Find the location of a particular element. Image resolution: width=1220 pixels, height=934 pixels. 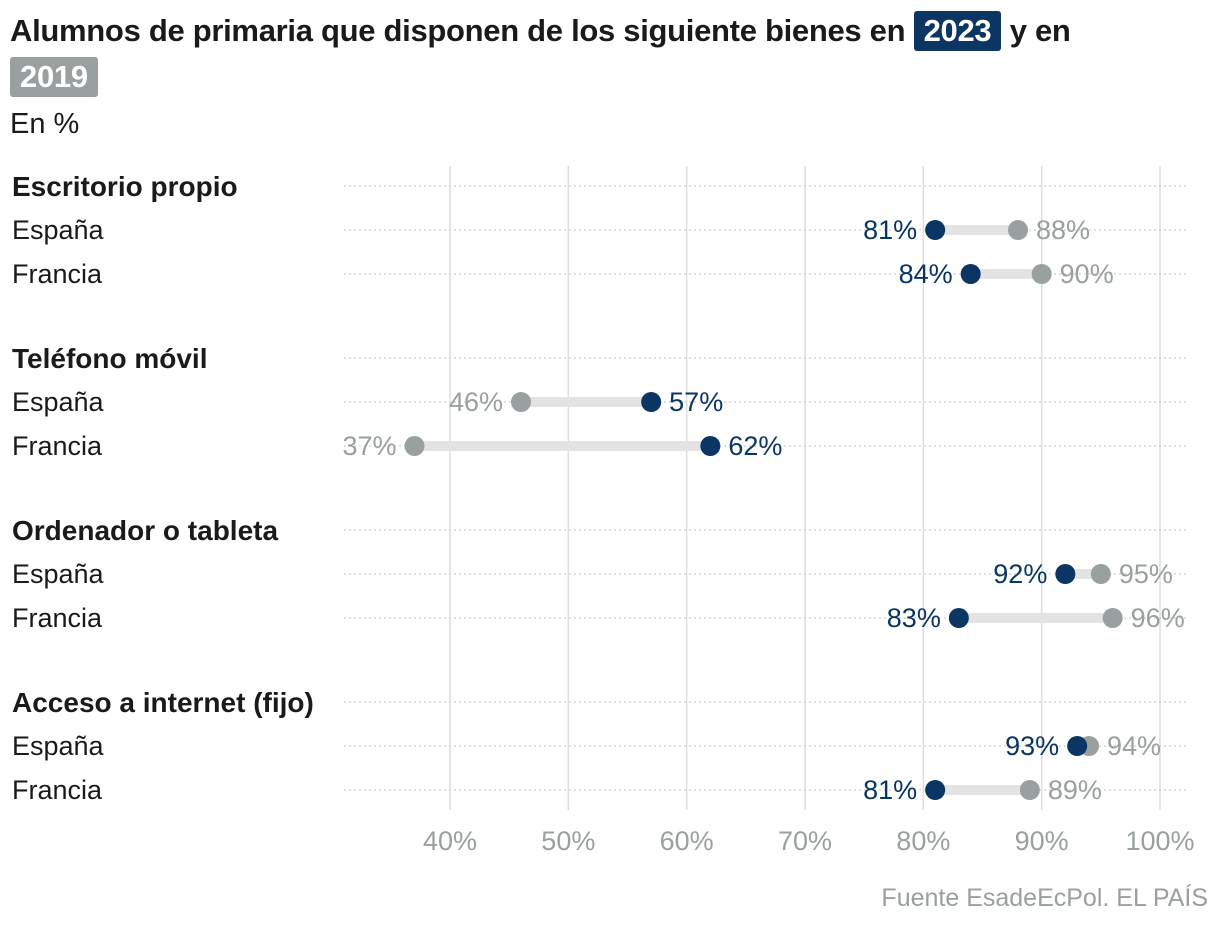

title-conjunction: y en is located at coordinates (1040, 30).